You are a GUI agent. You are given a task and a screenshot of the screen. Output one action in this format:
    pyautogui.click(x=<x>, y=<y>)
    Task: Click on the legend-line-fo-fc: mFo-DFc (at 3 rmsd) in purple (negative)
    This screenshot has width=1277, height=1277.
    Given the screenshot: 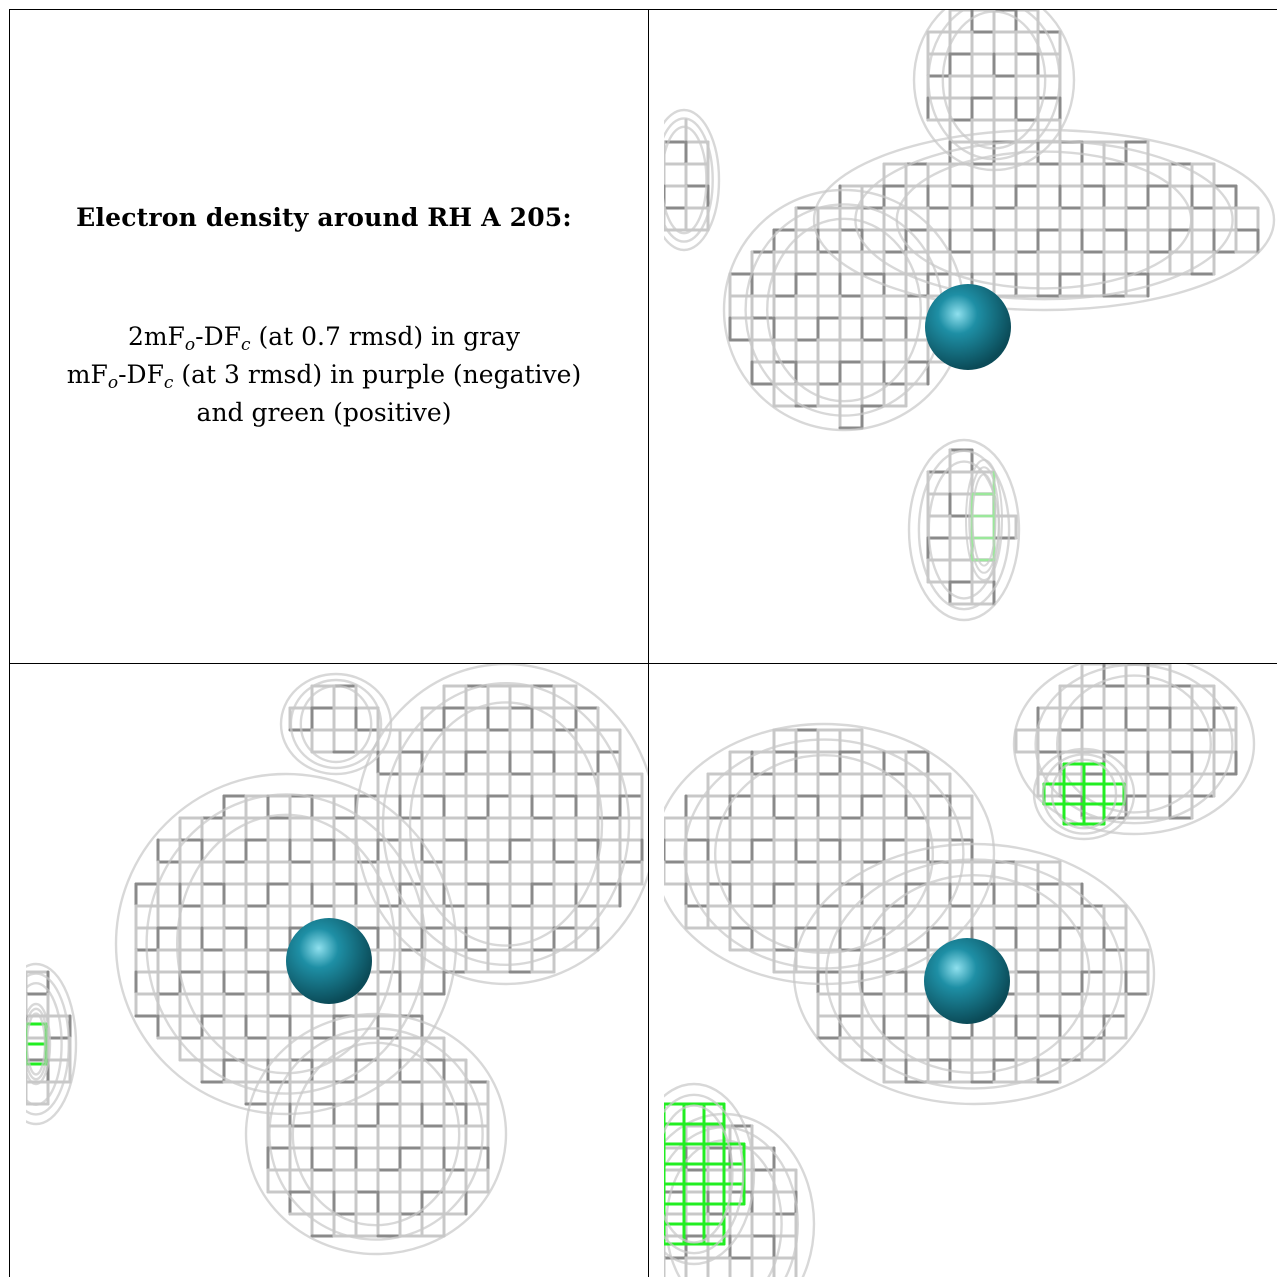 What is the action you would take?
    pyautogui.click(x=324, y=376)
    